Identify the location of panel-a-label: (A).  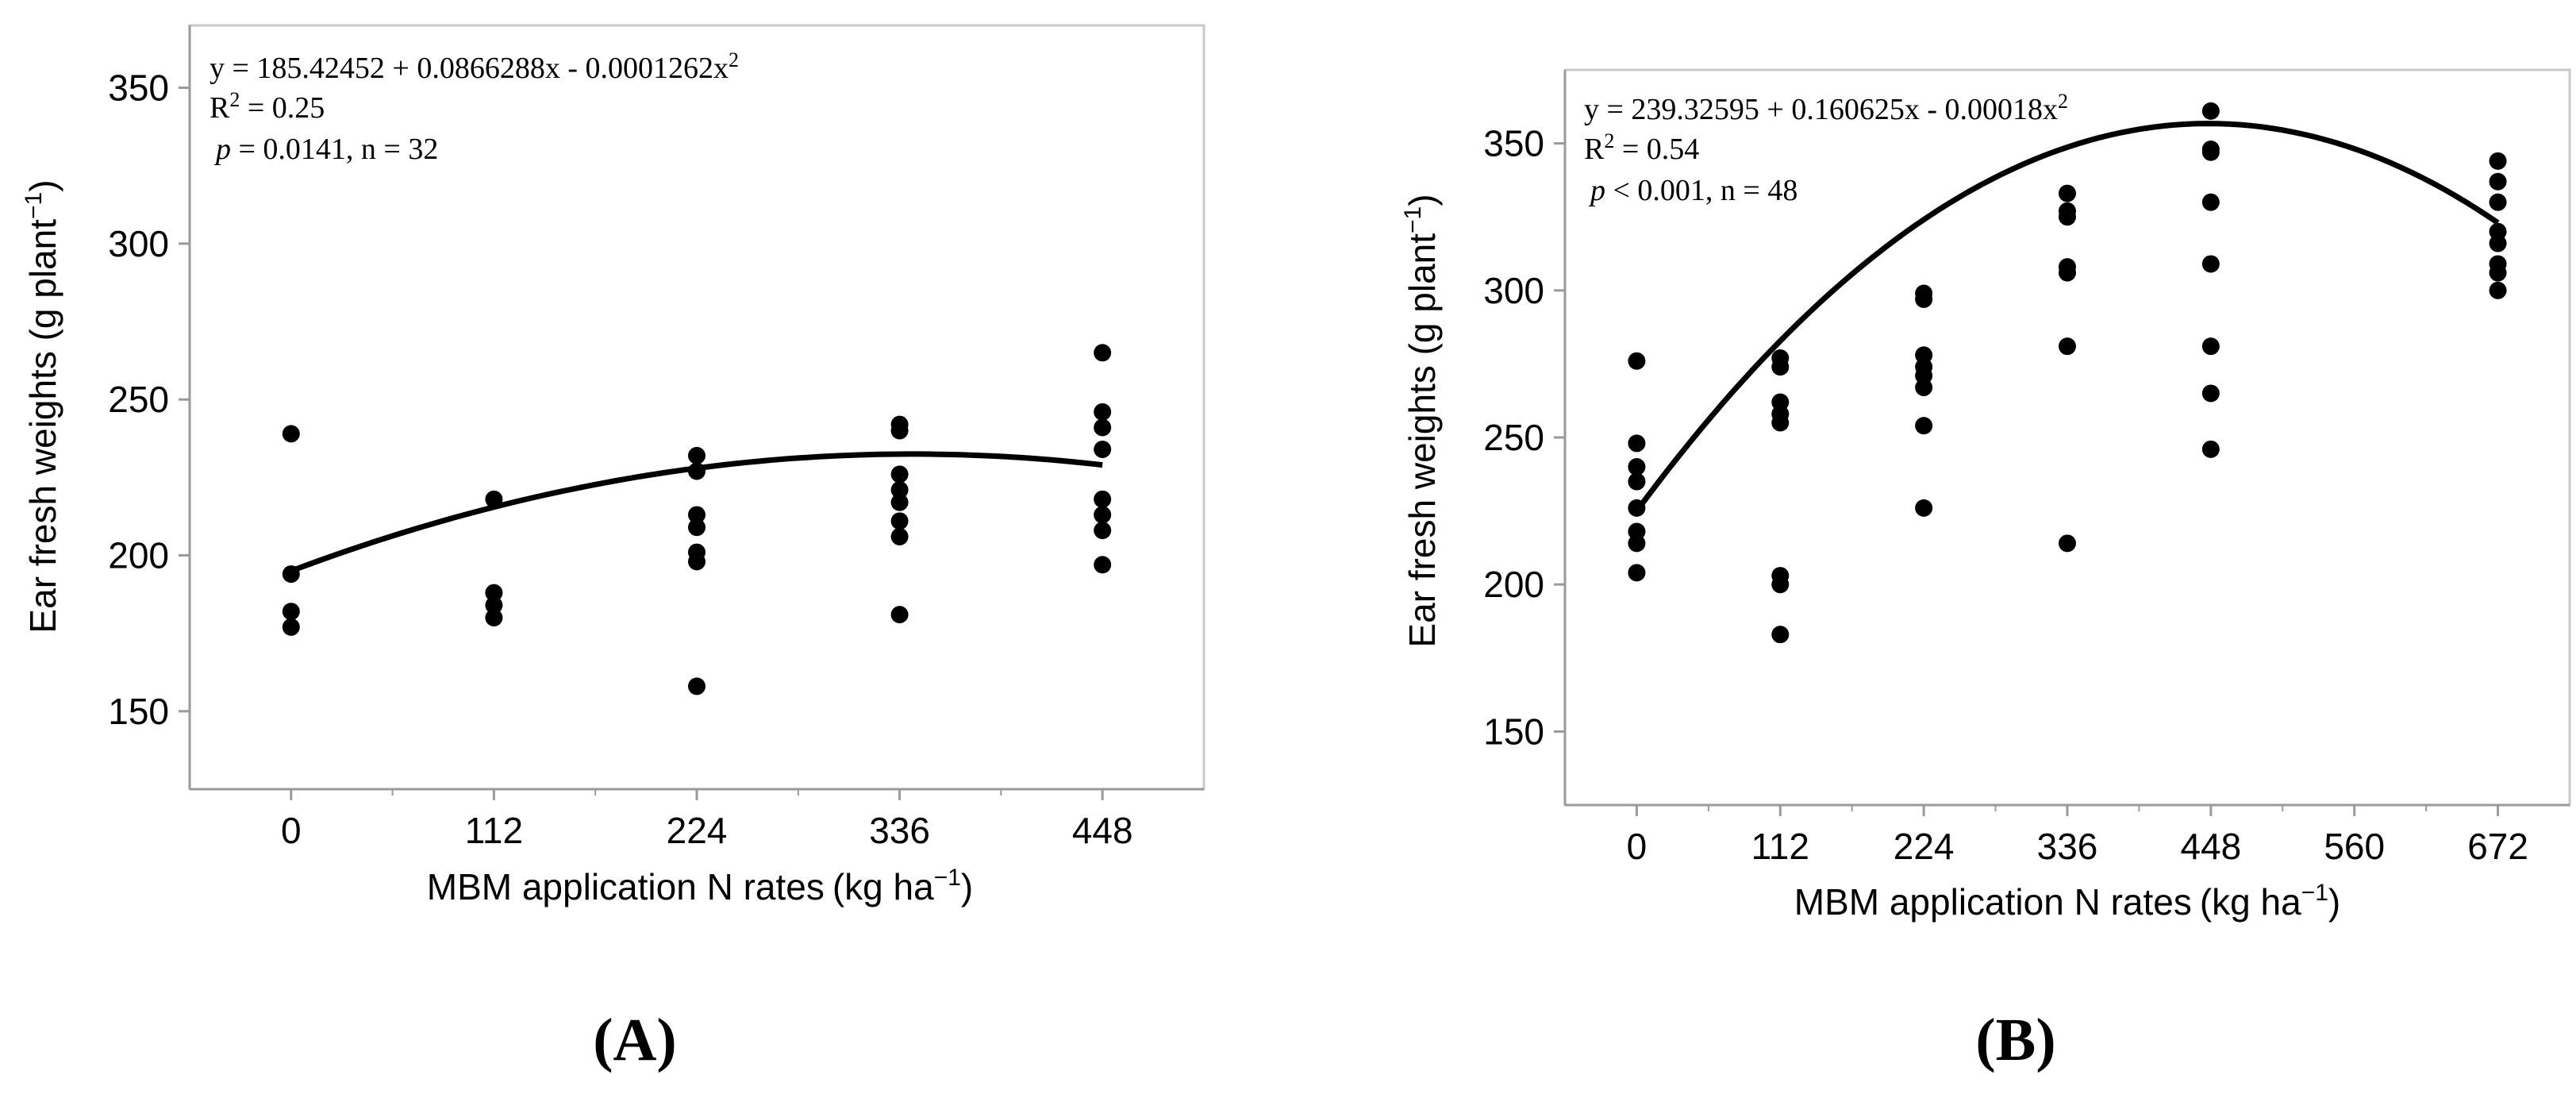
(635, 1040).